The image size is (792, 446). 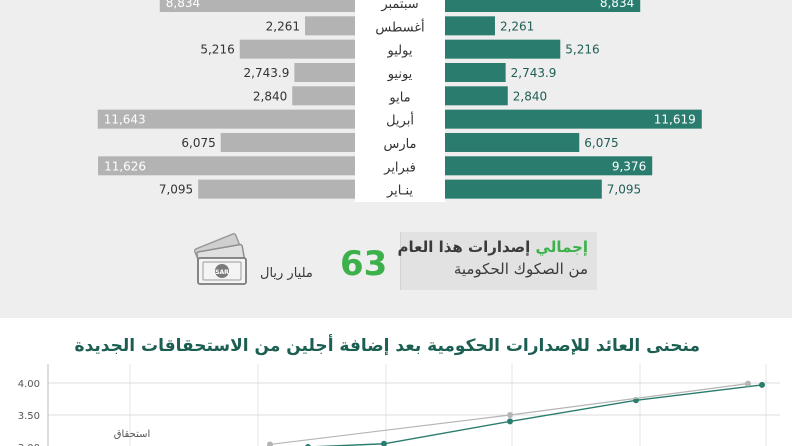 I want to click on left-value-label-1: 8,834, so click(x=183, y=5).